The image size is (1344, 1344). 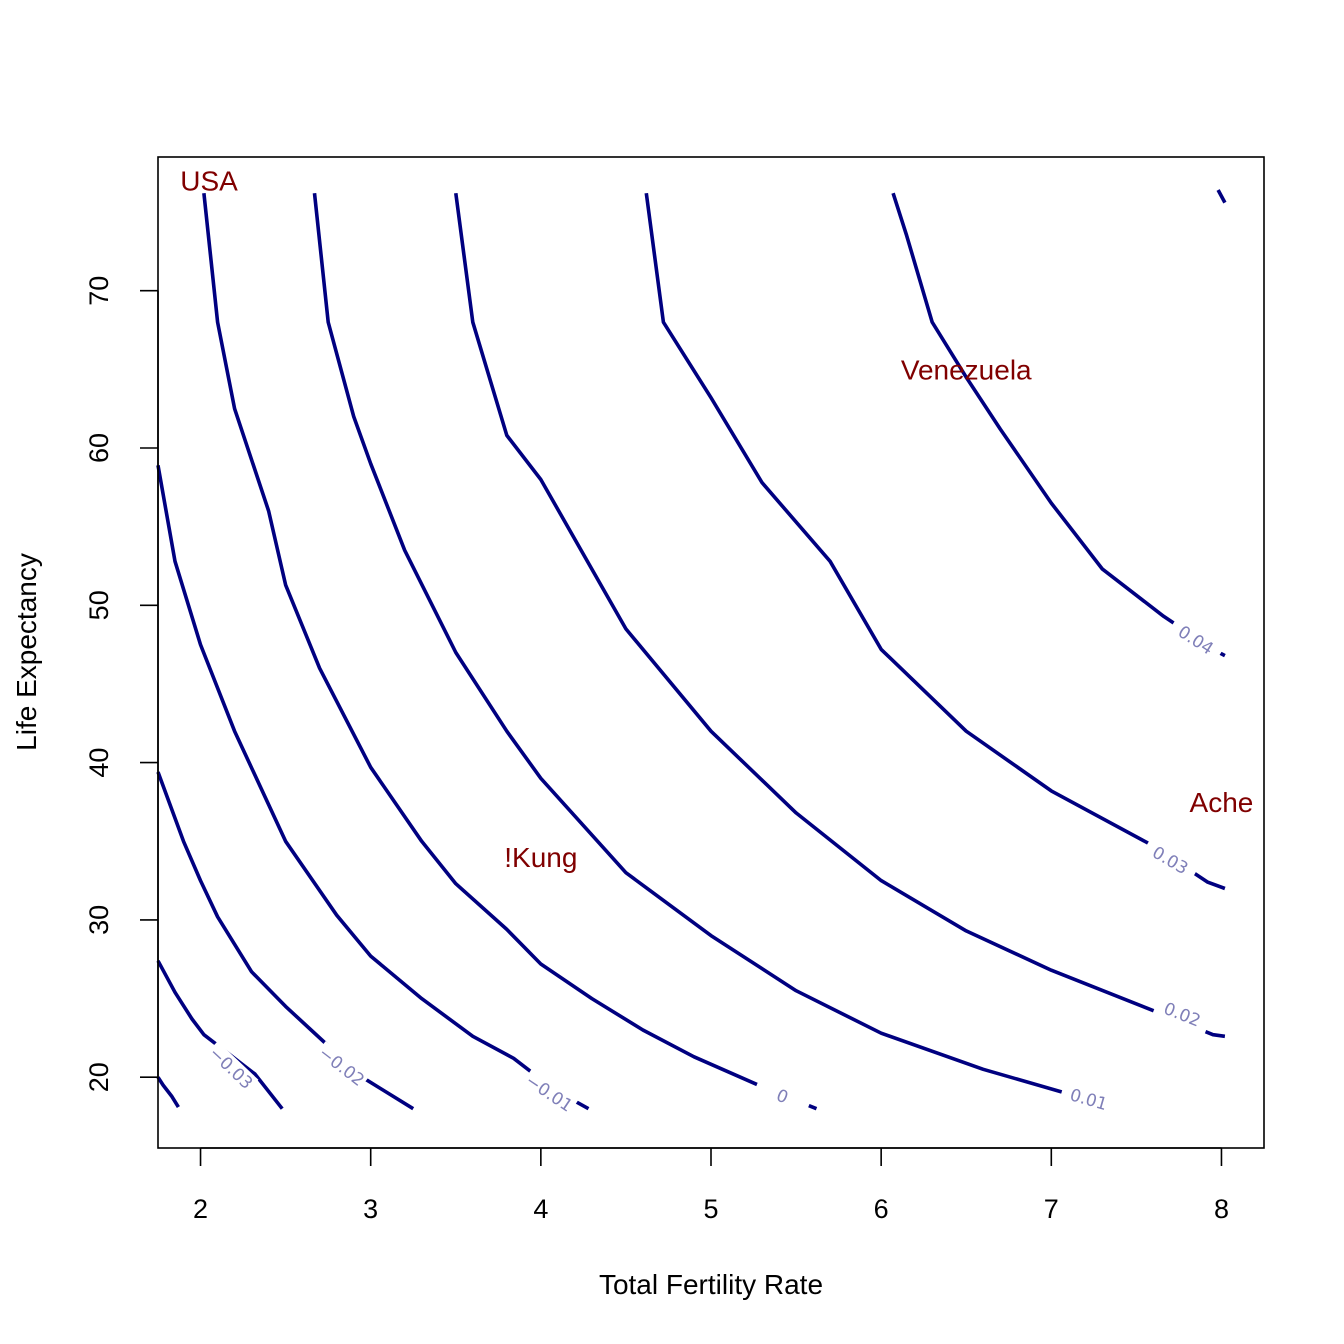 What do you see at coordinates (99, 605) in the screenshot?
I see `y-tick-label: 50` at bounding box center [99, 605].